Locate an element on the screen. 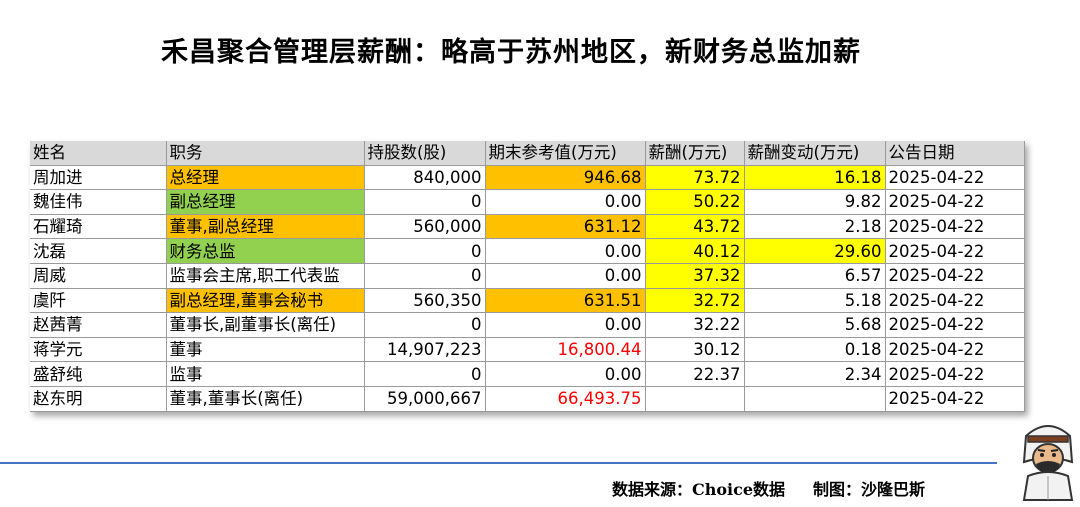 The image size is (1080, 507). page-title: 禾昌聚合管理层薪酬：略高于苏州地区，新财务总监加薪 is located at coordinates (511, 52).